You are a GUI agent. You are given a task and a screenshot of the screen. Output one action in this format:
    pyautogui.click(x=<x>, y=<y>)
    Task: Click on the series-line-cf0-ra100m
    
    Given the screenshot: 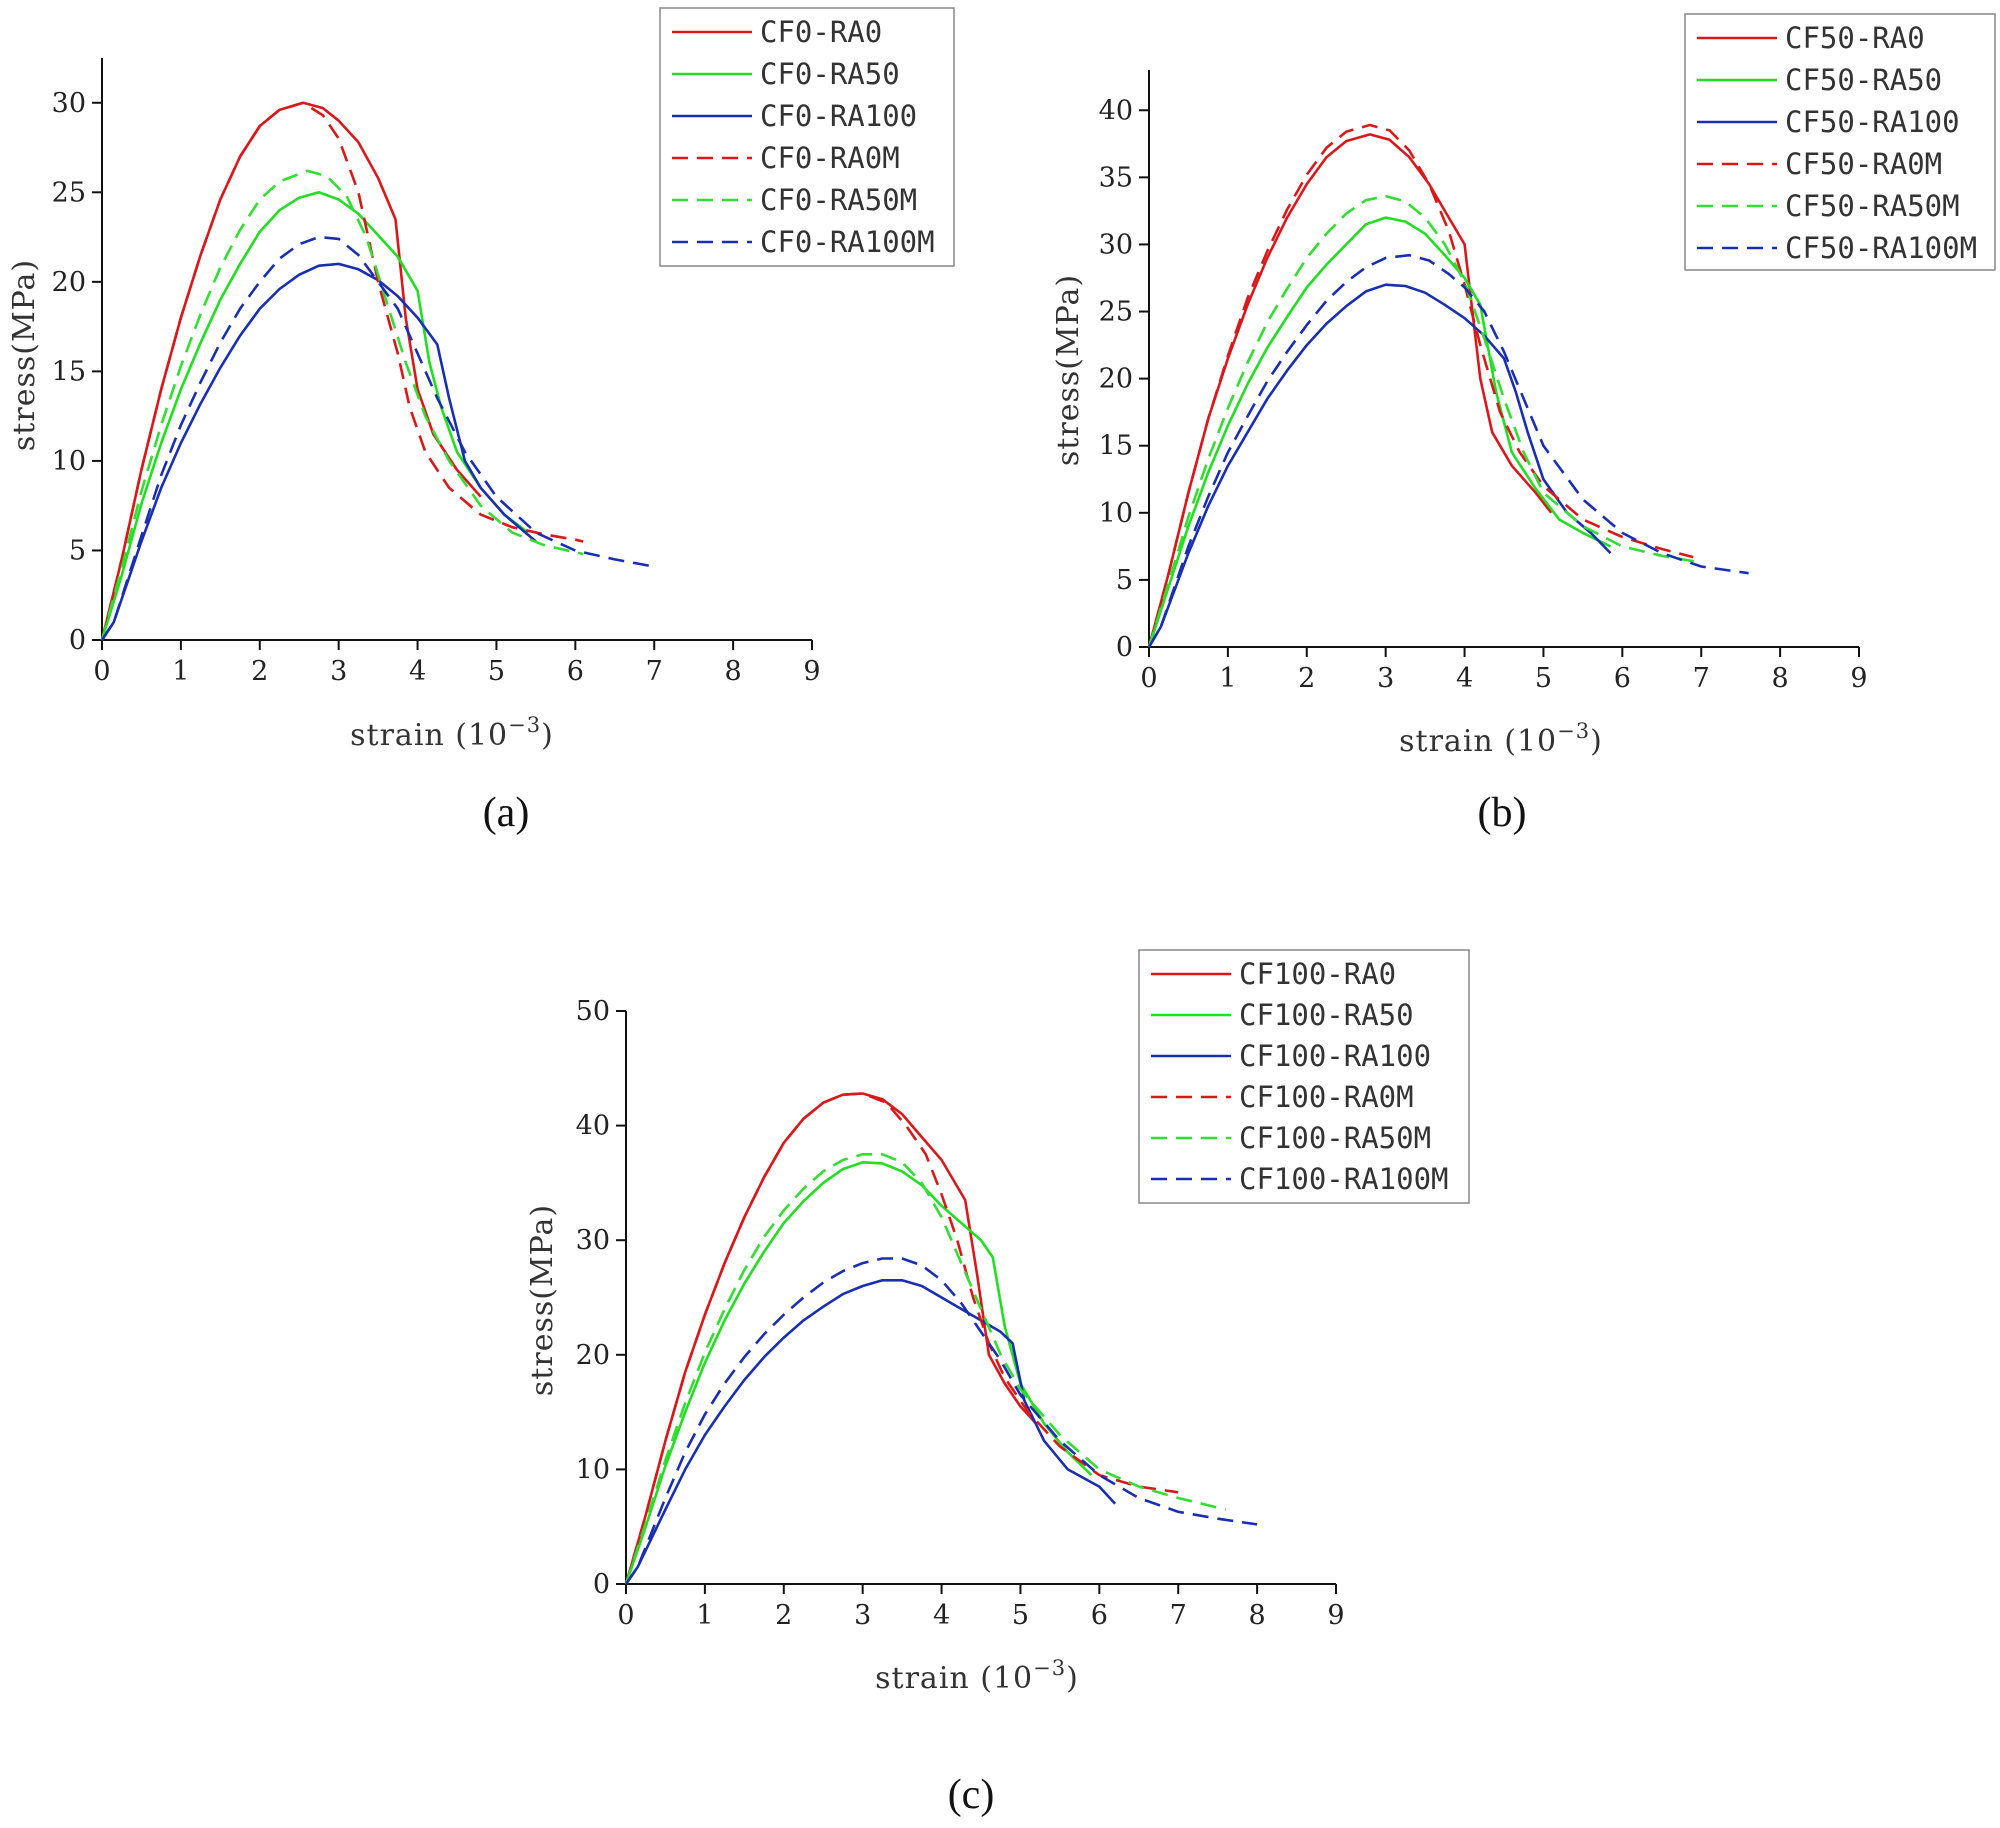 What is the action you would take?
    pyautogui.click(x=377, y=438)
    